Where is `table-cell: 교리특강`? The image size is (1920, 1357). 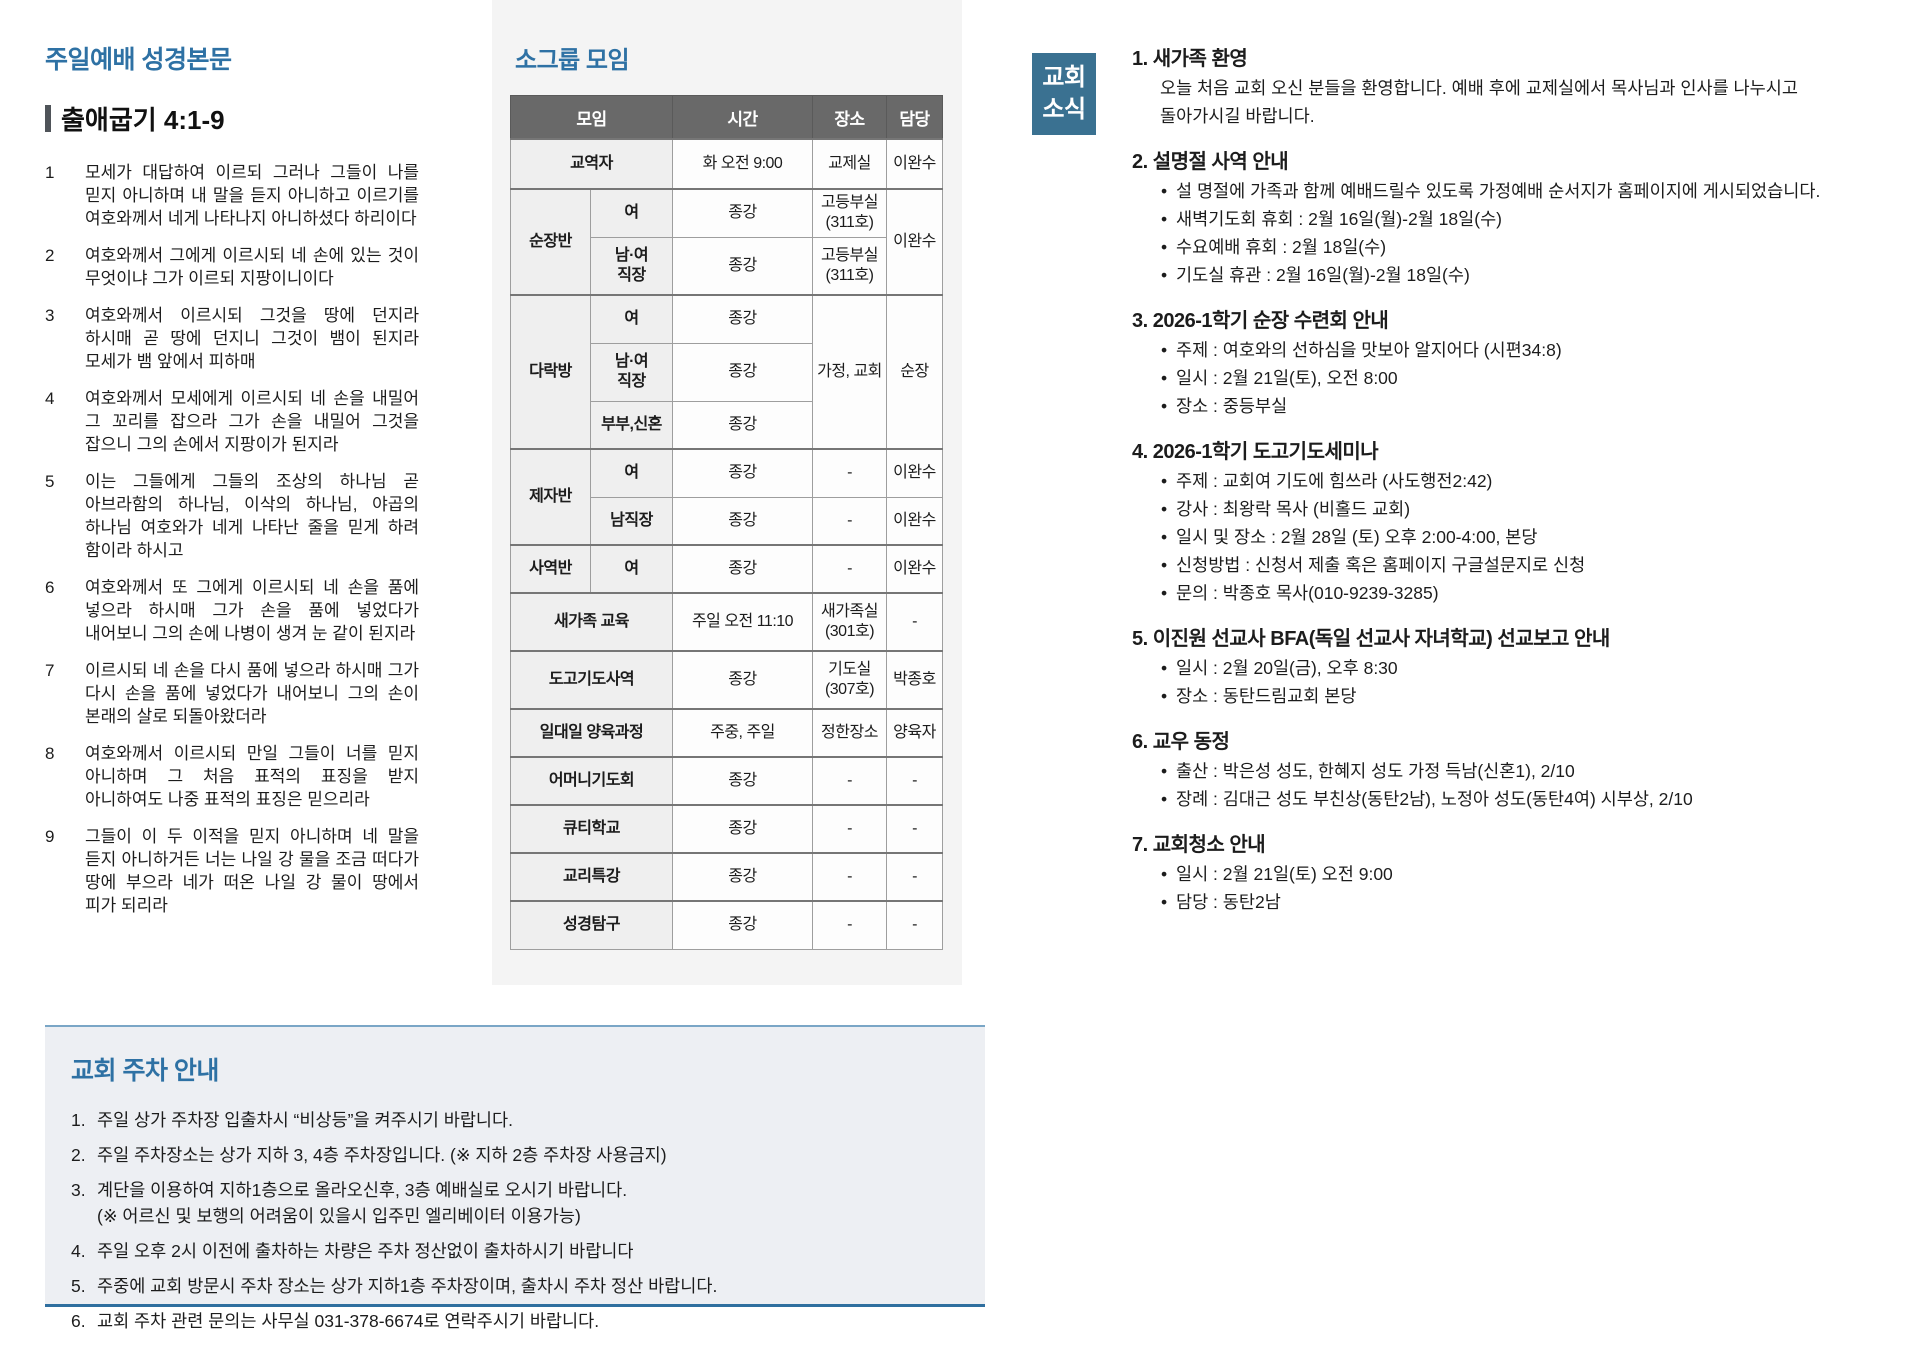
table-cell: 교리특강 is located at coordinates (591, 877).